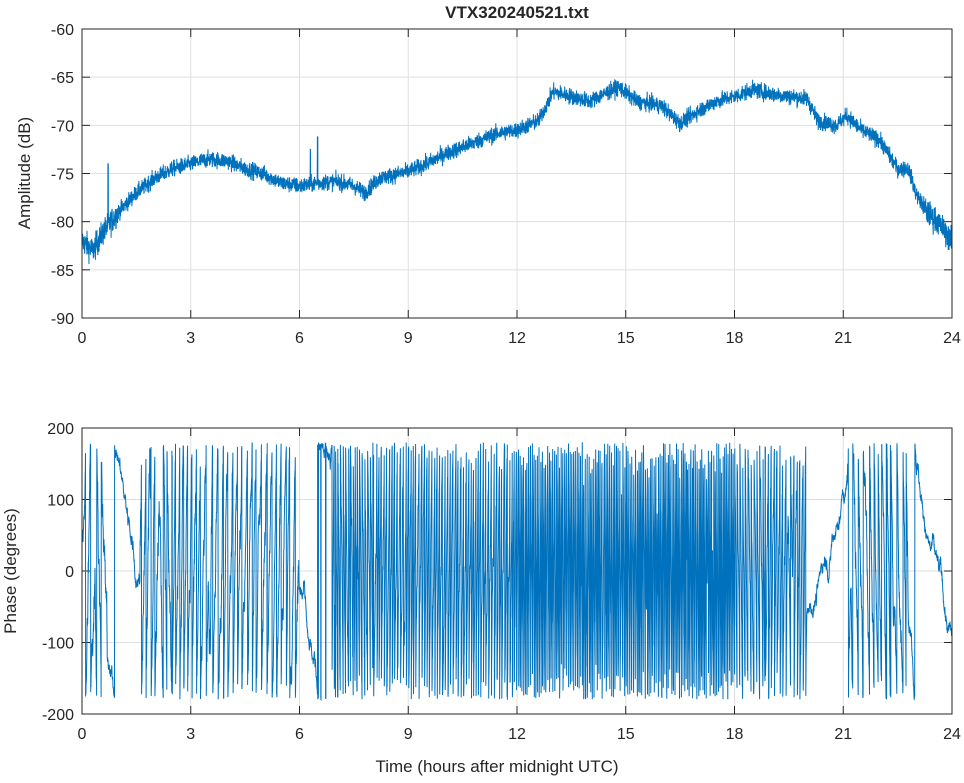 This screenshot has width=964, height=783. I want to click on y-tick-label: -60, so click(62, 30).